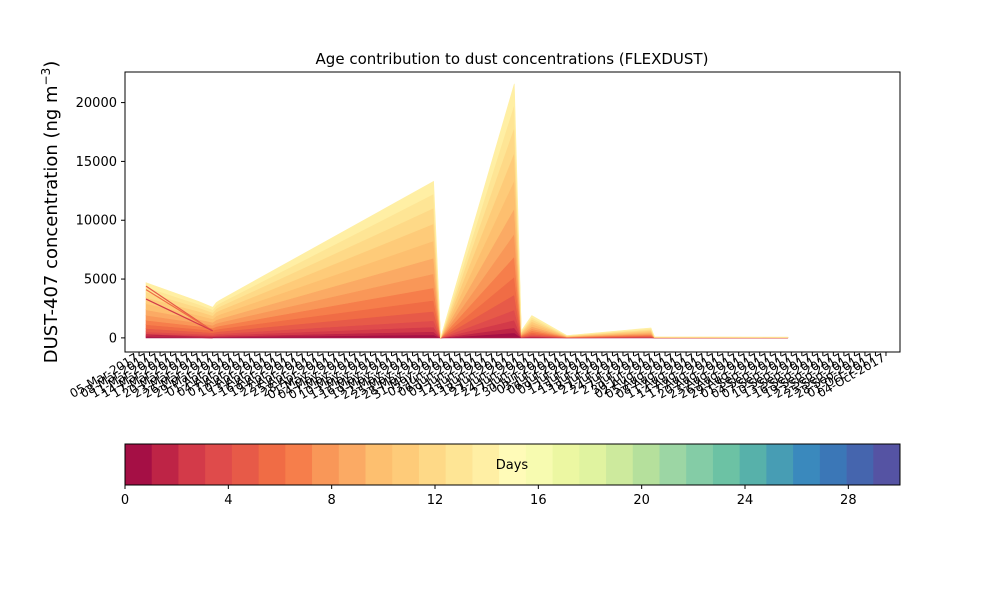 This screenshot has width=1000, height=600. What do you see at coordinates (228, 500) in the screenshot?
I see `colorbar-tick-label: 4` at bounding box center [228, 500].